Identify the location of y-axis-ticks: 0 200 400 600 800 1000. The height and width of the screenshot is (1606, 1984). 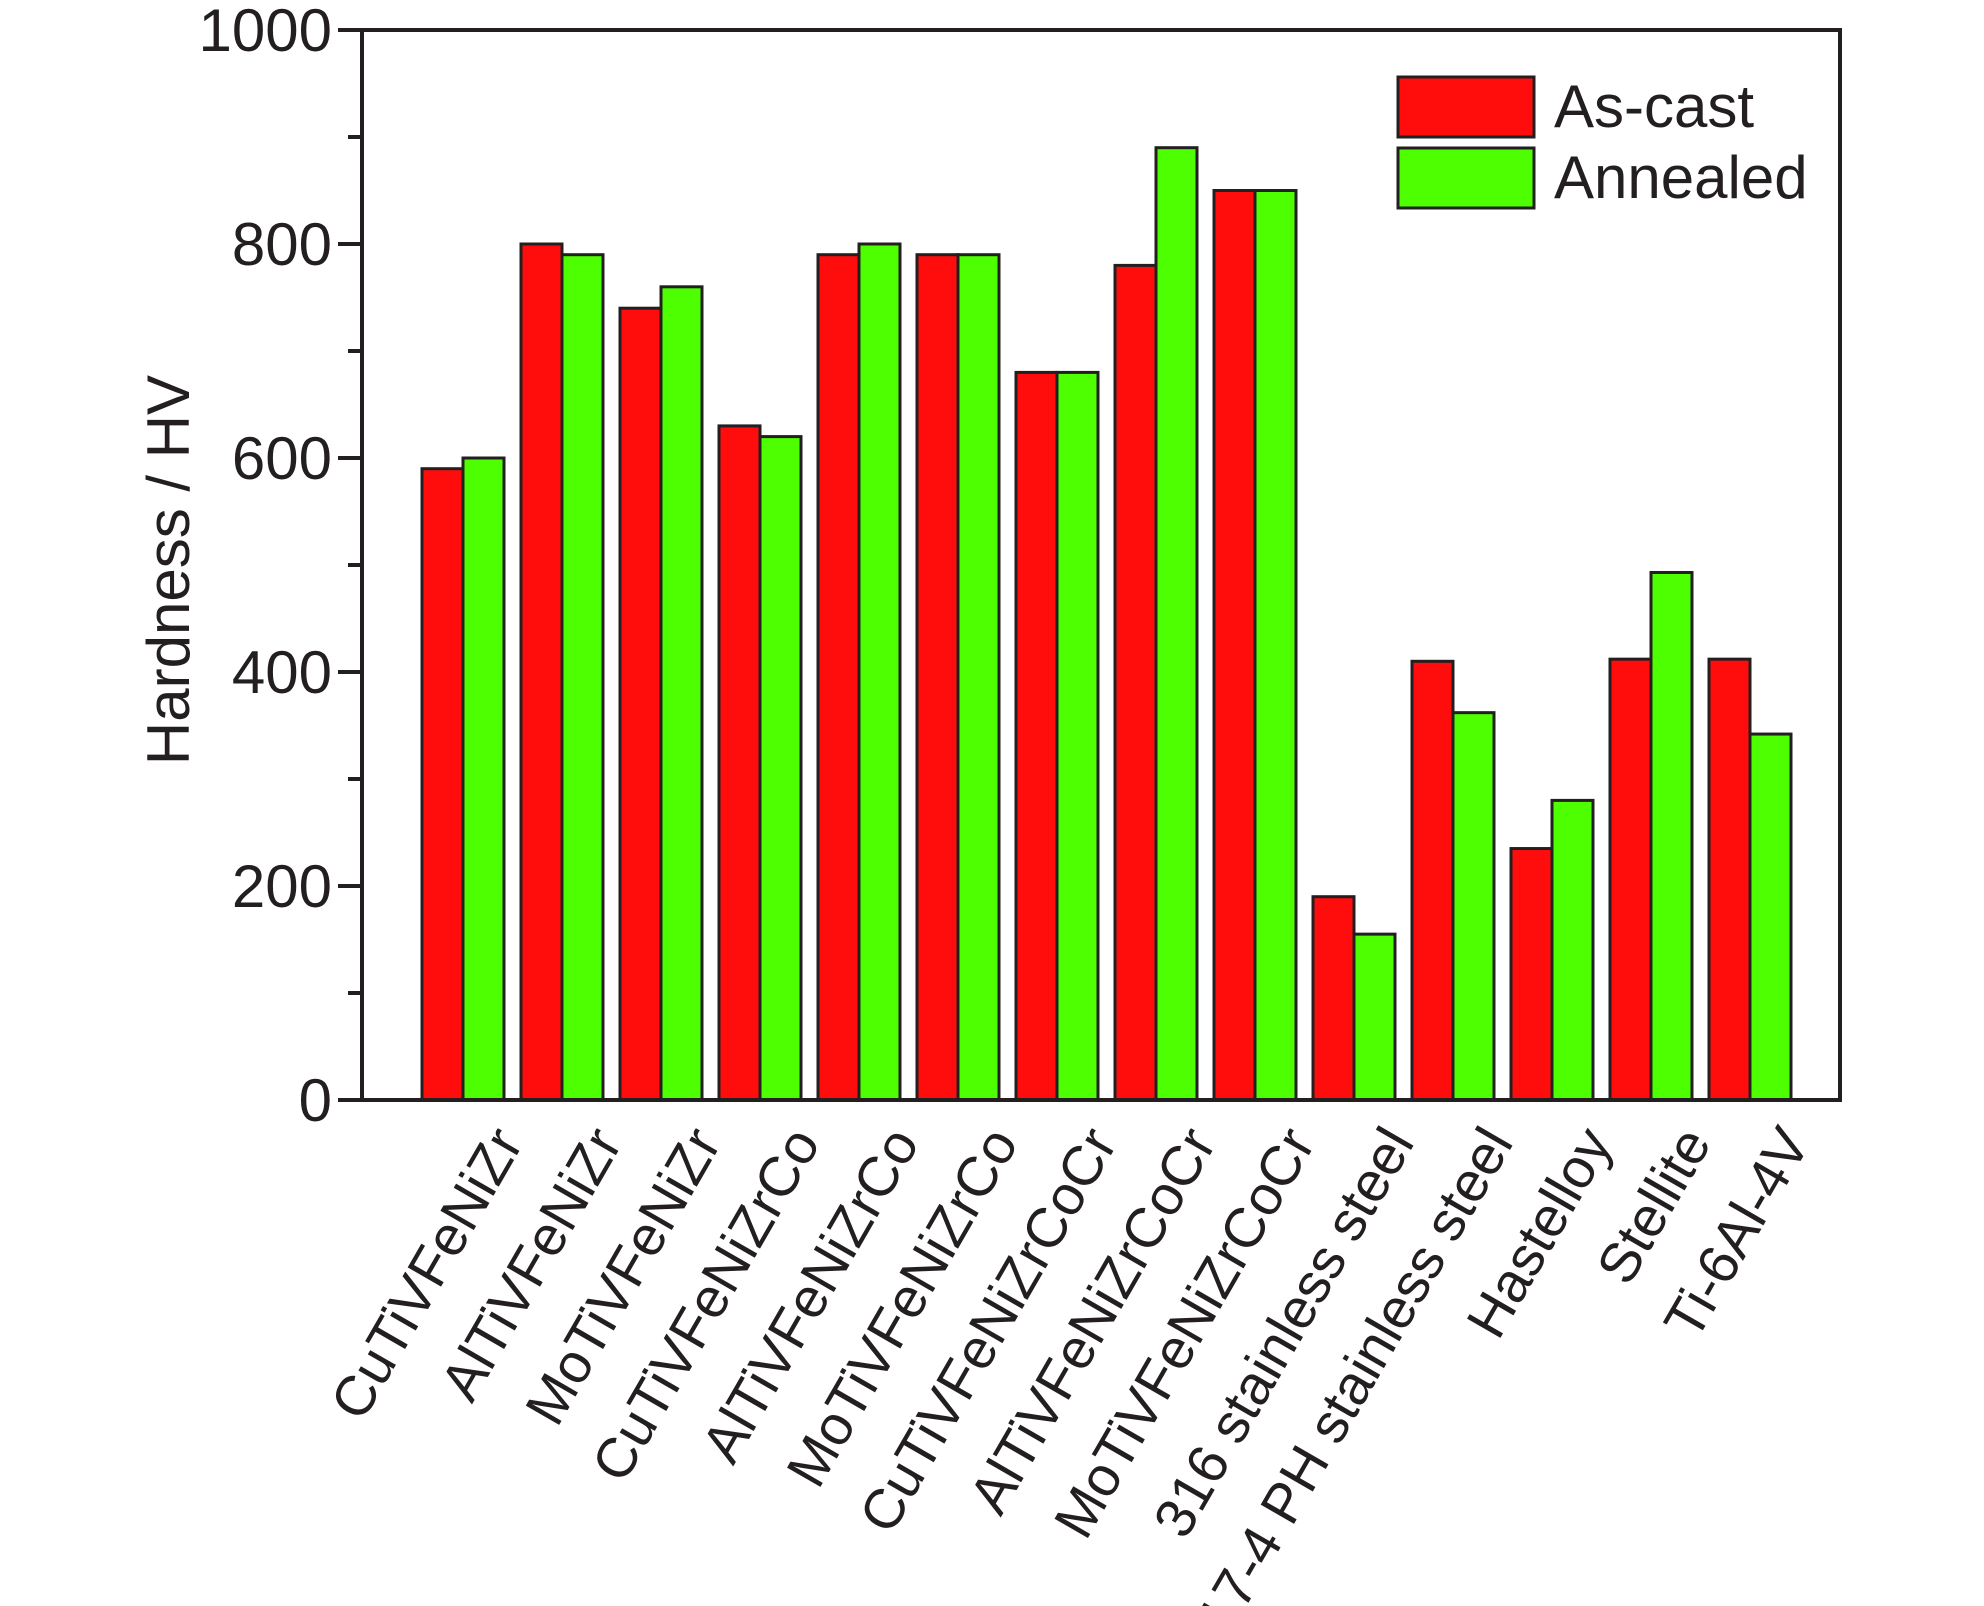
(280, 567).